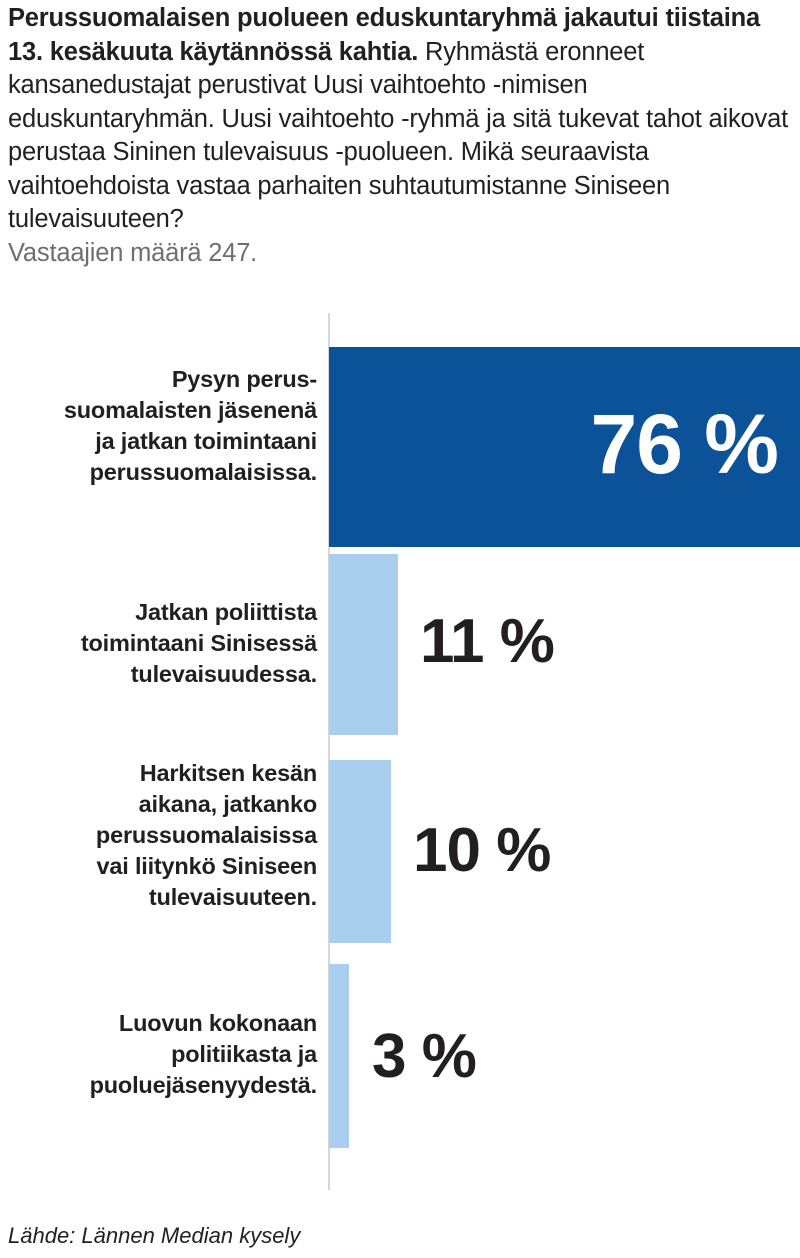  What do you see at coordinates (198, 643) in the screenshot?
I see `bar-label-line: toimintaani Sinisessä` at bounding box center [198, 643].